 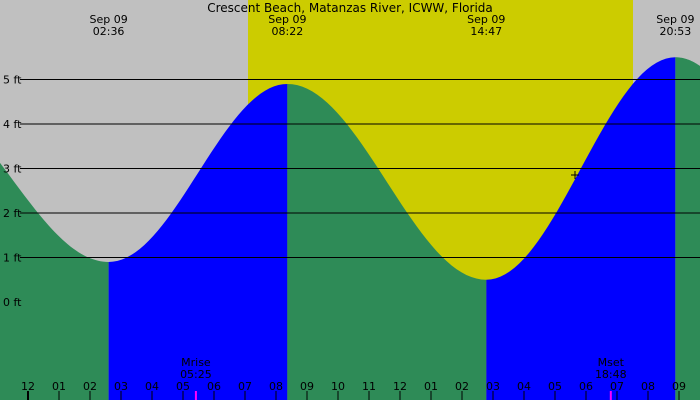 What do you see at coordinates (12, 169) in the screenshot?
I see `y-tick-label: 3 ft` at bounding box center [12, 169].